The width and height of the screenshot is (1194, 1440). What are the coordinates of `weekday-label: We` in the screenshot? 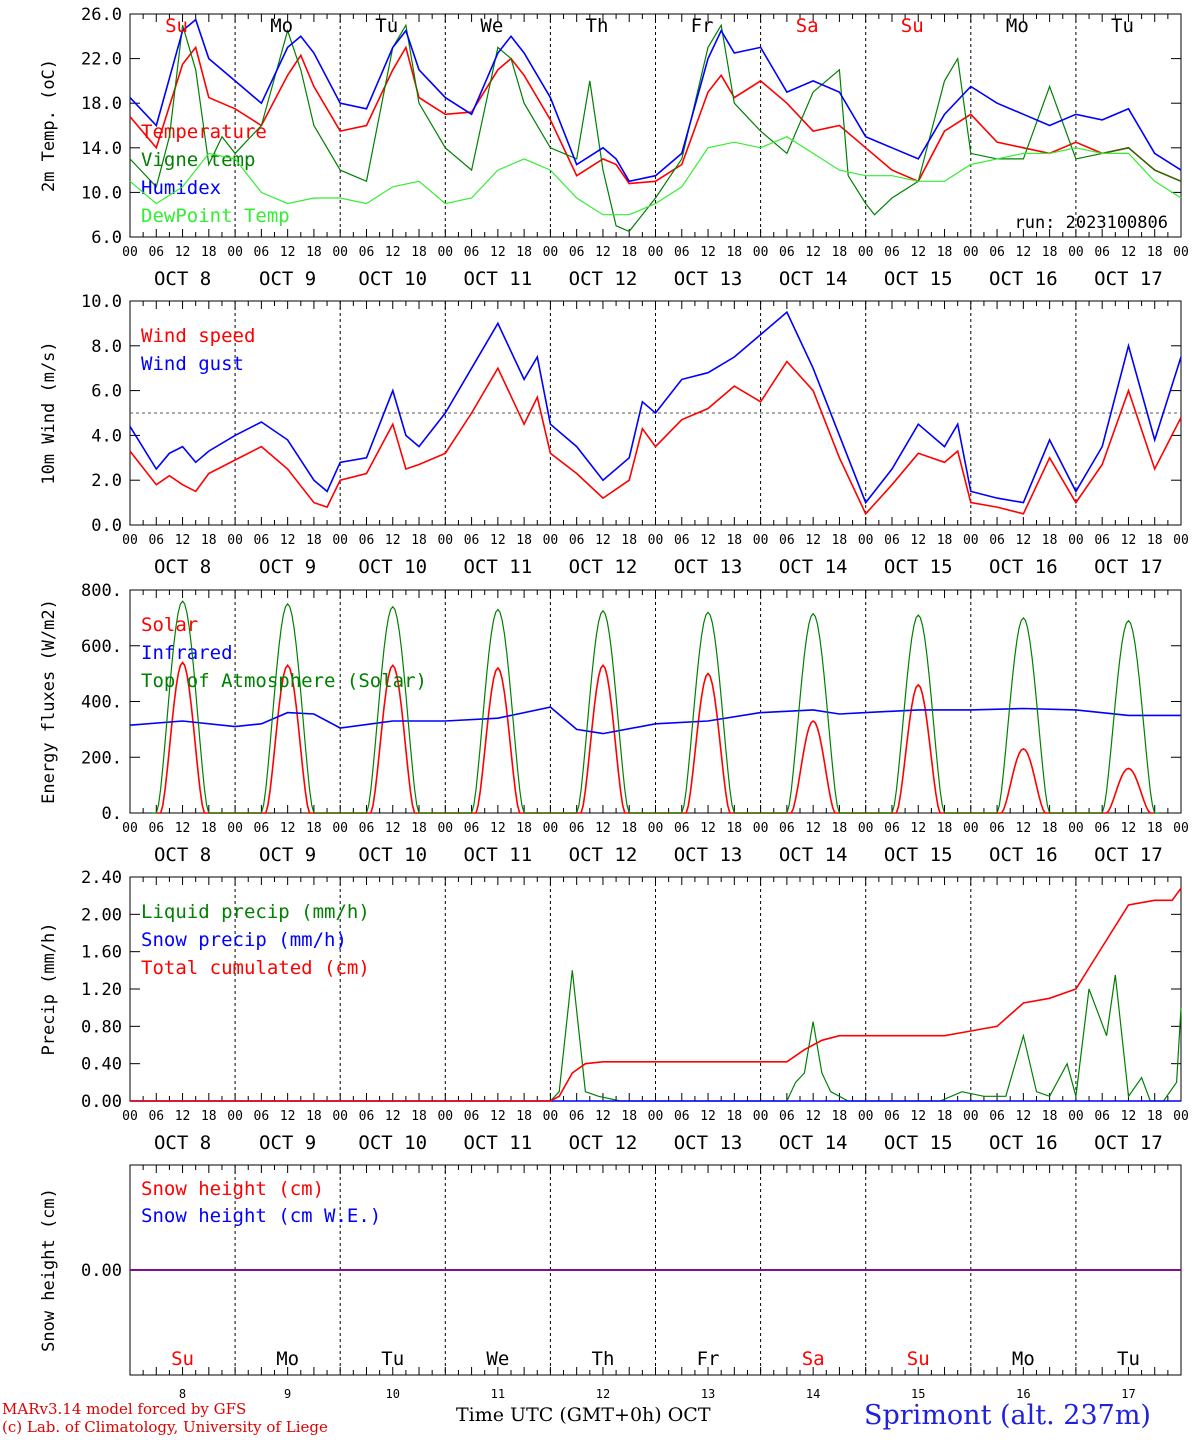 It's located at (497, 1359).